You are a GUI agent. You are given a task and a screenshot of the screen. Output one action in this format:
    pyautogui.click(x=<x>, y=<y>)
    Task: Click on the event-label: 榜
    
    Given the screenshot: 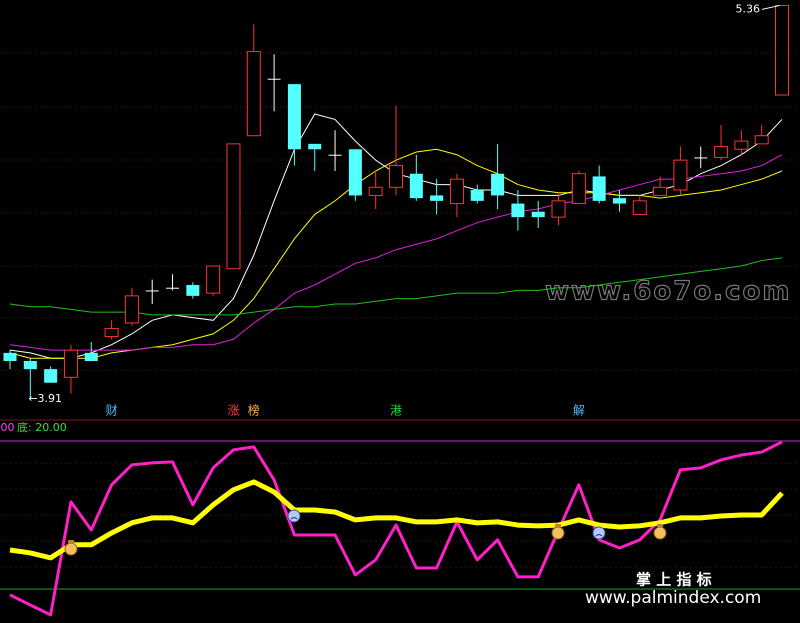 What is the action you would take?
    pyautogui.click(x=254, y=410)
    